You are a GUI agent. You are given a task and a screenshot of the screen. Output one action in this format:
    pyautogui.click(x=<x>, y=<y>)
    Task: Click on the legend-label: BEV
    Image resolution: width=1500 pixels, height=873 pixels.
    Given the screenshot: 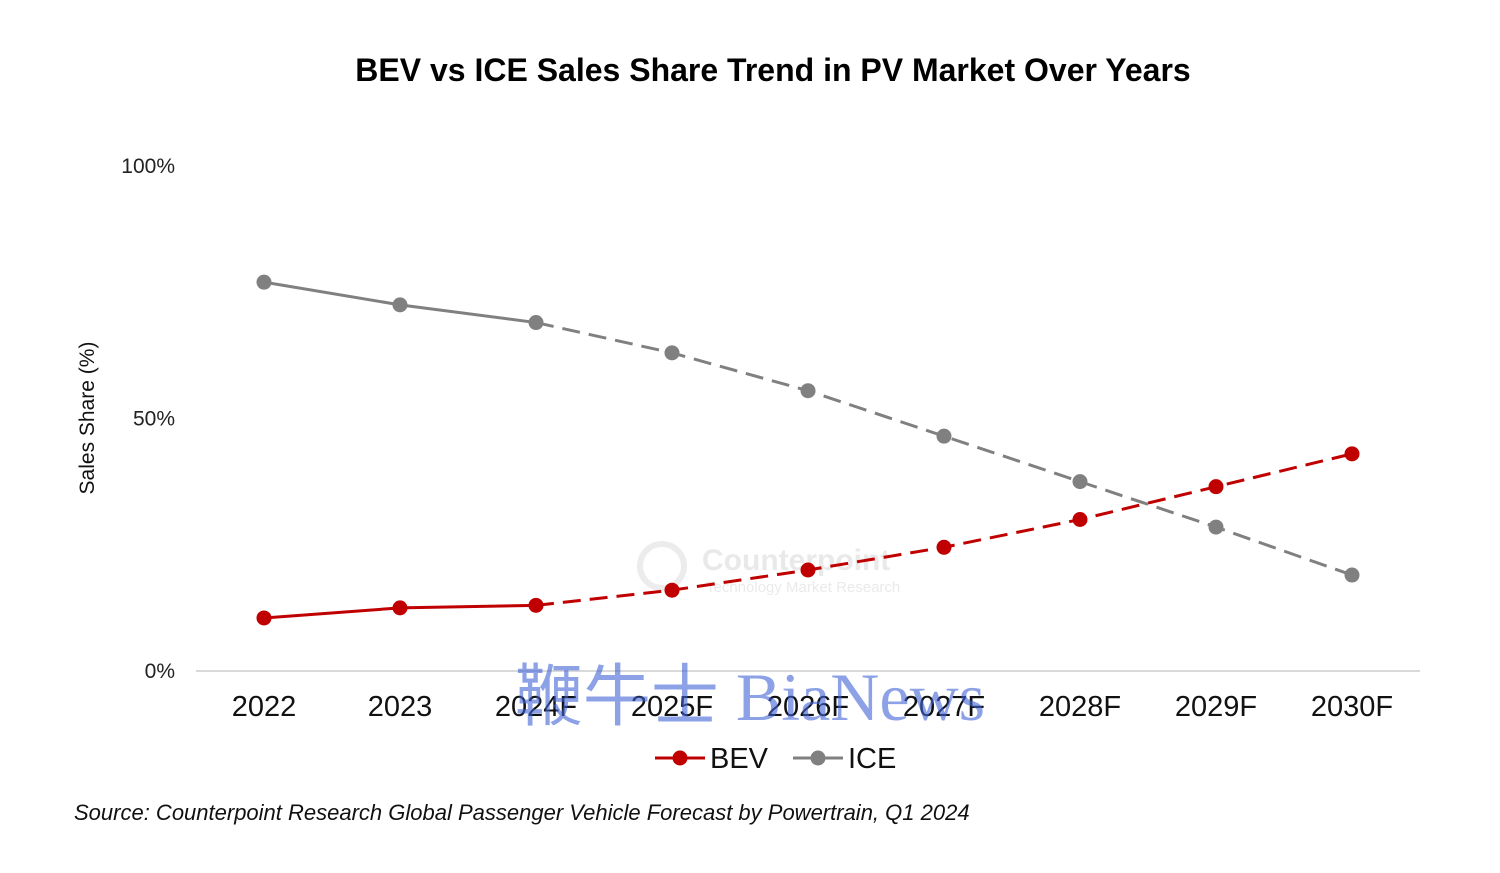 What is the action you would take?
    pyautogui.click(x=739, y=759)
    